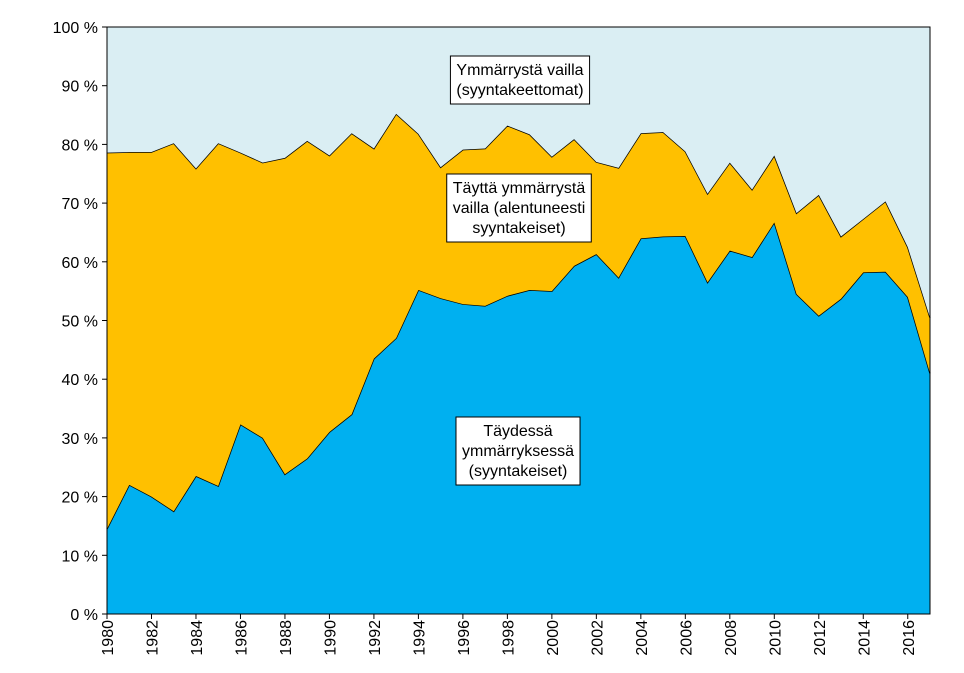 Image resolution: width=964 pixels, height=673 pixels. What do you see at coordinates (909, 638) in the screenshot?
I see `x-tick-label: 2016` at bounding box center [909, 638].